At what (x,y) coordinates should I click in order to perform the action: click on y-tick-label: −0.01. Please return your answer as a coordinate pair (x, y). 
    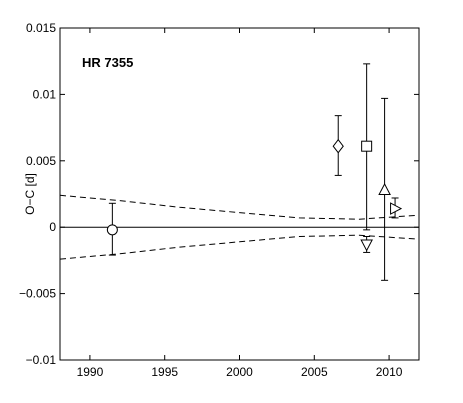
    Looking at the image, I should click on (41, 360).